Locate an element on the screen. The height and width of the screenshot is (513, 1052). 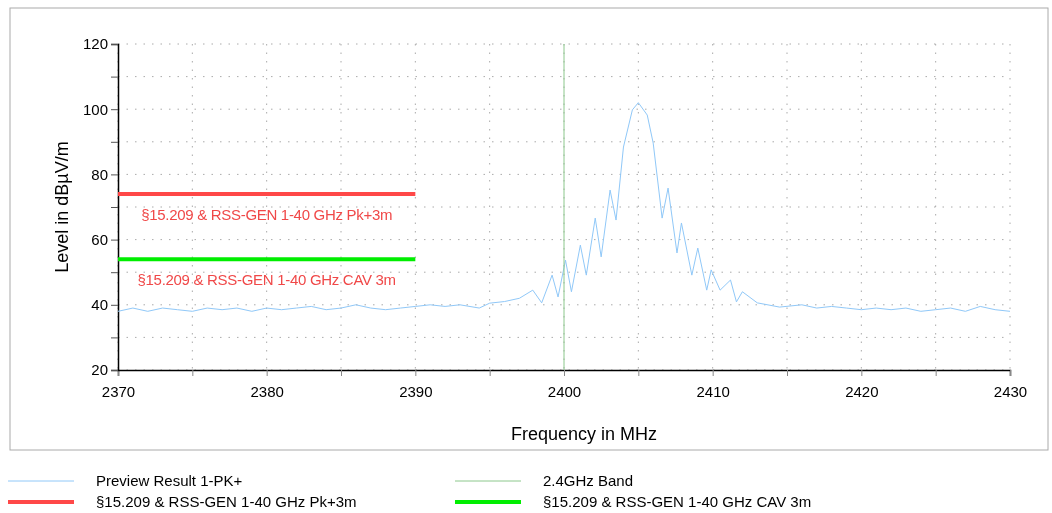
y-tick-label: 100 is located at coordinates (95, 109).